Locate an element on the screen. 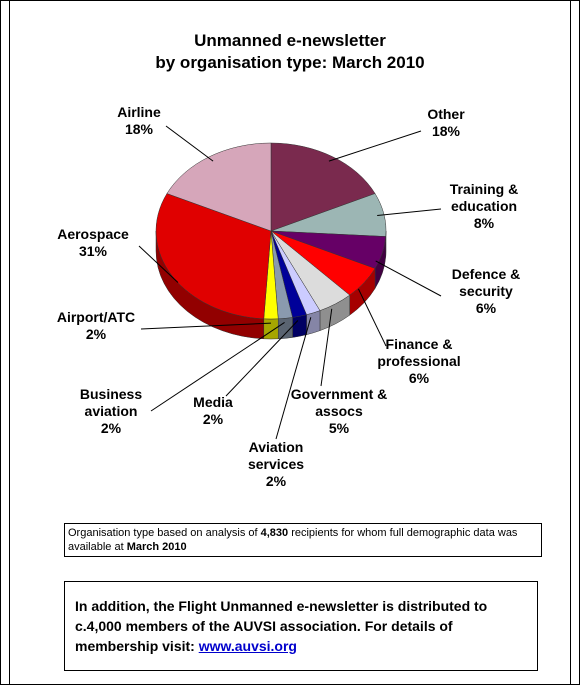  slice-label: Other 18% is located at coordinates (446, 123).